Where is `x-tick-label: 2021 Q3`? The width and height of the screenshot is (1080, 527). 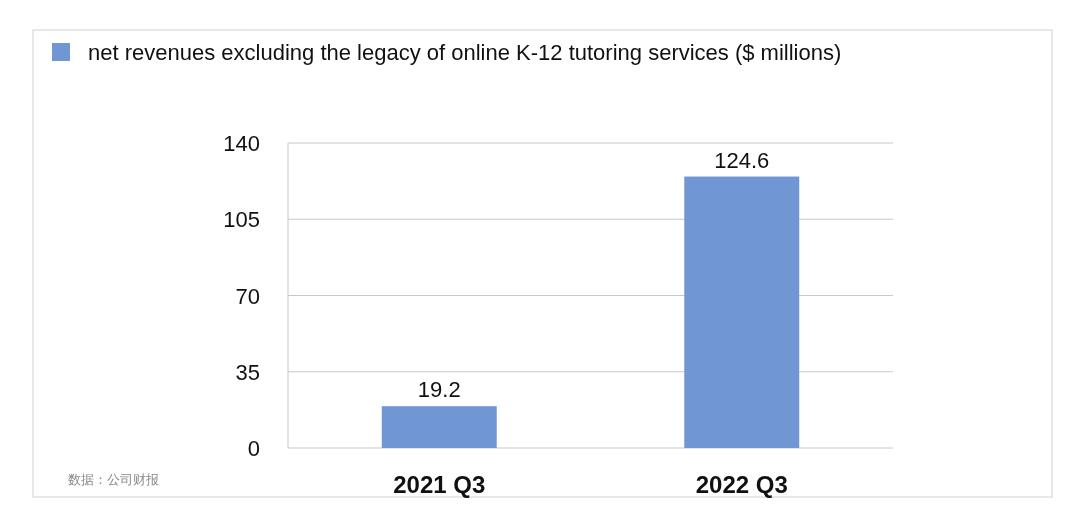
x-tick-label: 2021 Q3 is located at coordinates (439, 484).